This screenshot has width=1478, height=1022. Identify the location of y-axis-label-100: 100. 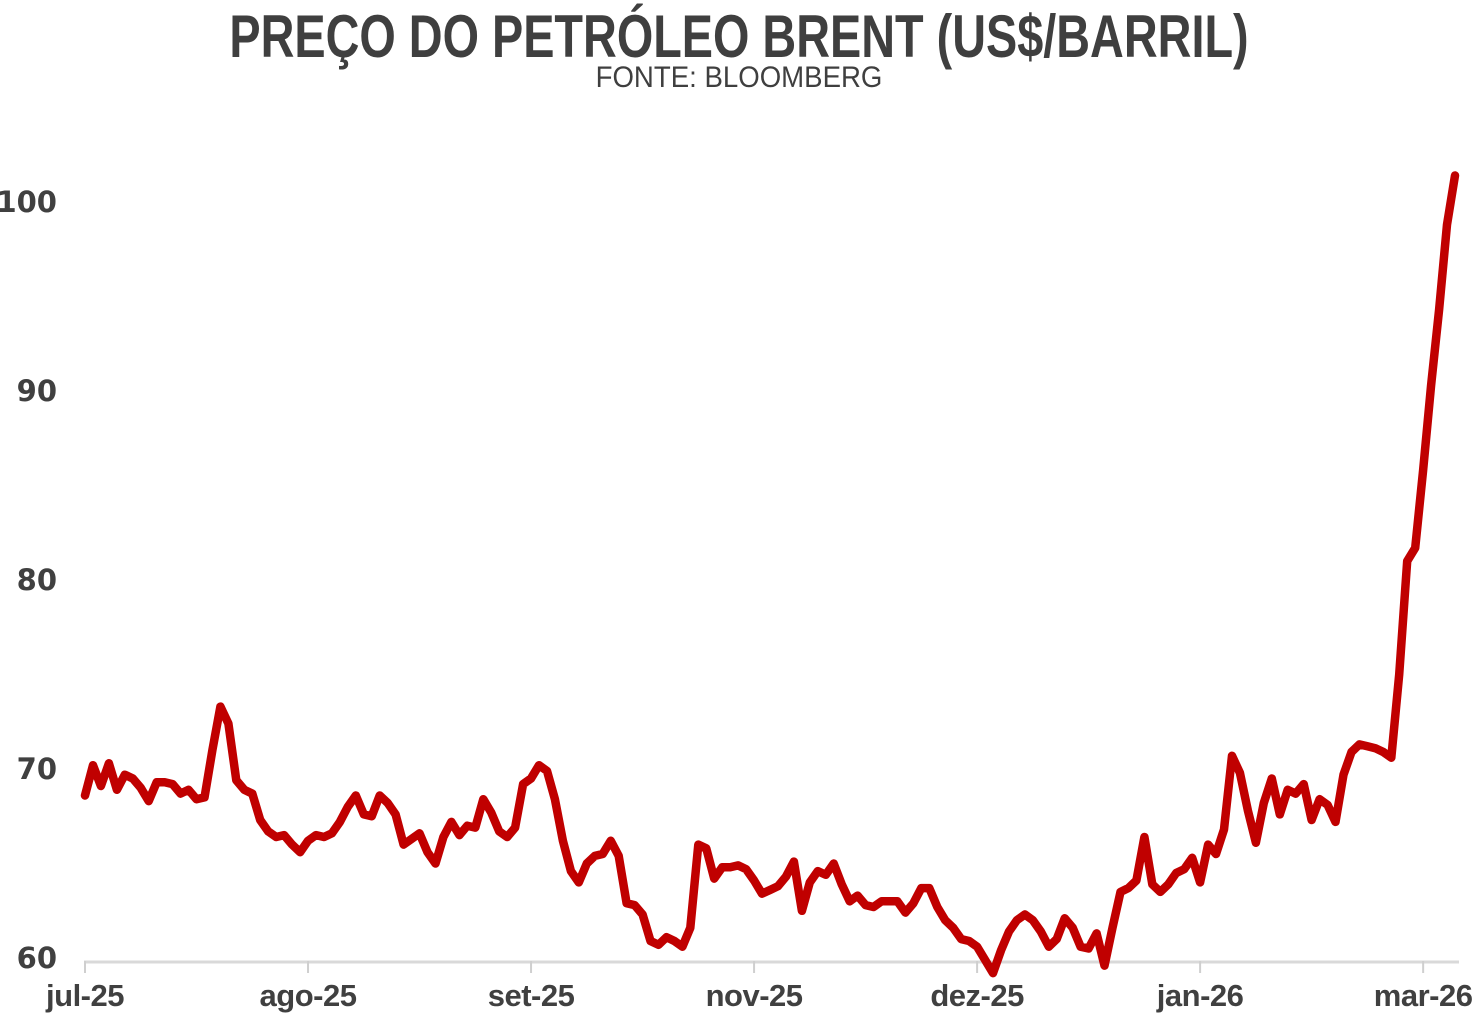
(28, 202).